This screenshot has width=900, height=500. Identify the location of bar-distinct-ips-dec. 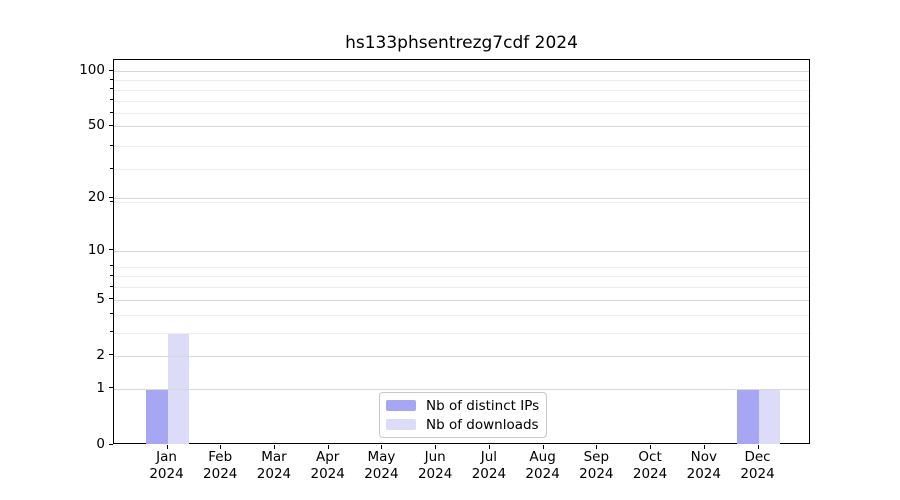
(748, 416).